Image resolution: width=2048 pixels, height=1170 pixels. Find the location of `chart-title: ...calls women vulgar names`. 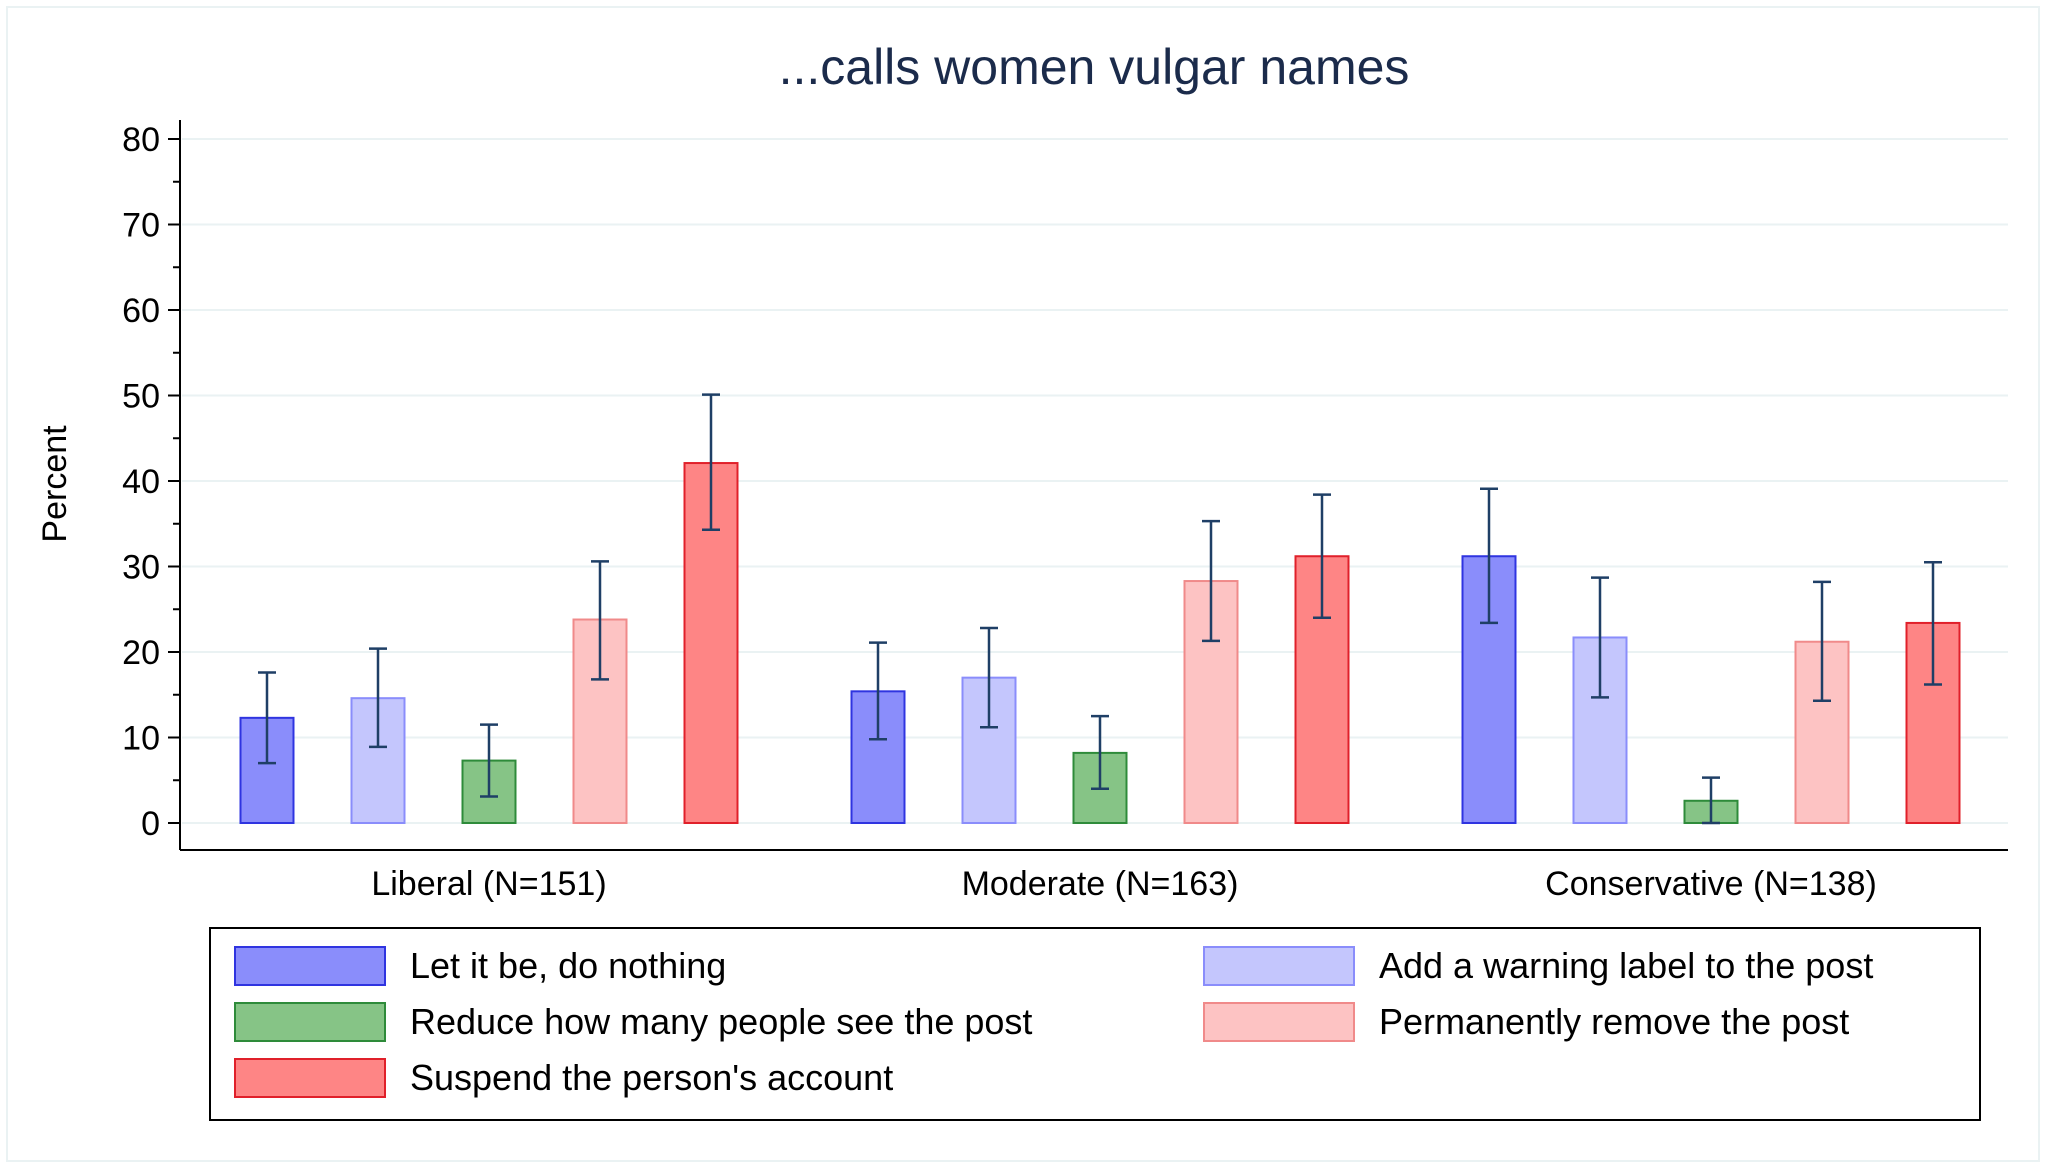

chart-title: ...calls women vulgar names is located at coordinates (1094, 67).